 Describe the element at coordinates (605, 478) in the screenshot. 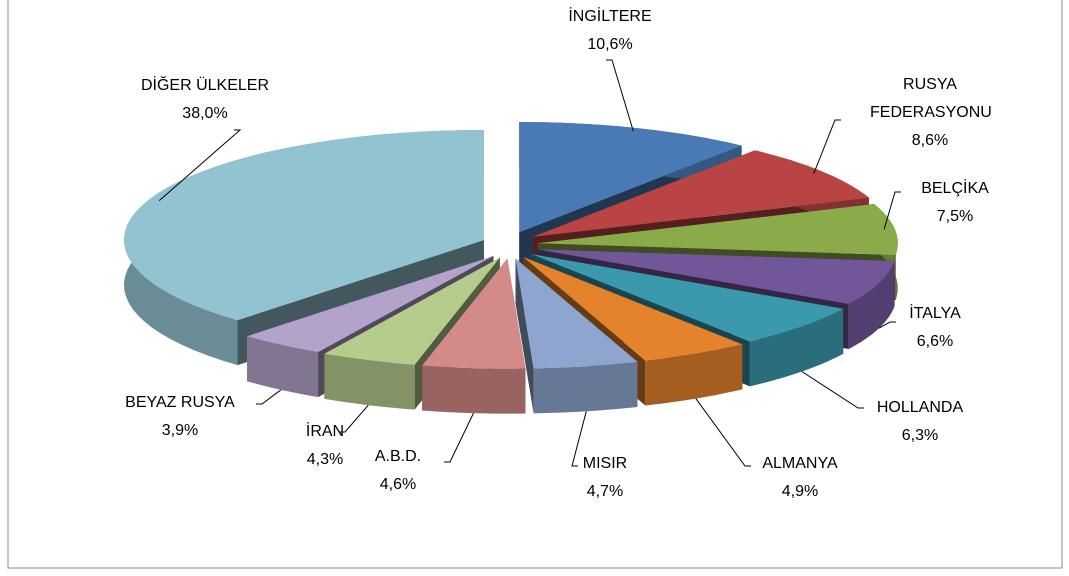

I see `data-label: MISIR 4,7%` at that location.